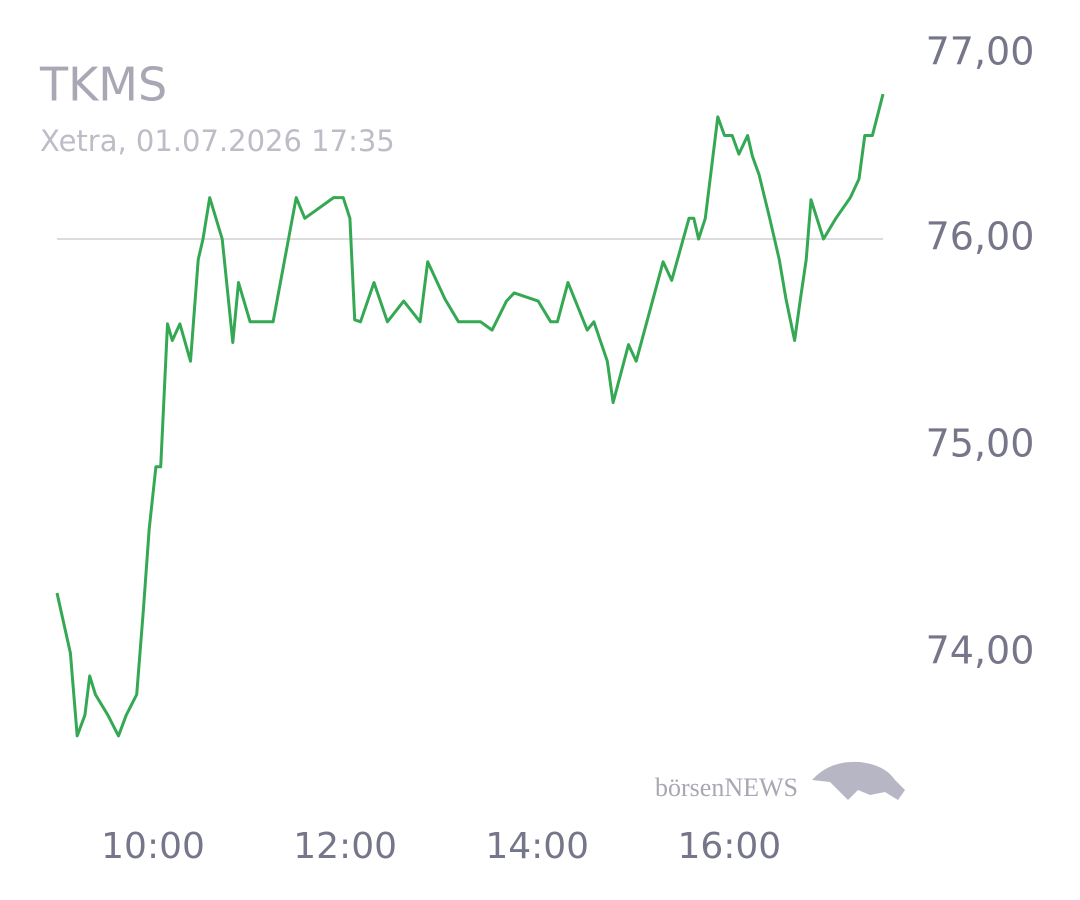 The height and width of the screenshot is (900, 1080). I want to click on watermark-logo: börsenNEWS, so click(780, 781).